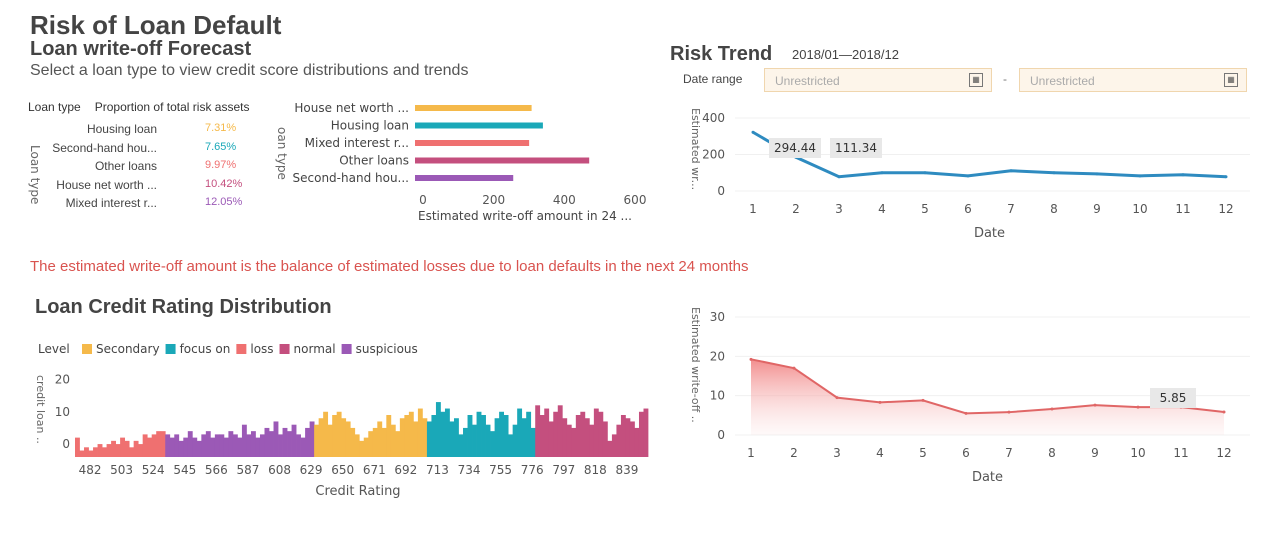 The image size is (1270, 533). What do you see at coordinates (1133, 80) in the screenshot?
I see `end-date-input: Unrestricted ▦` at bounding box center [1133, 80].